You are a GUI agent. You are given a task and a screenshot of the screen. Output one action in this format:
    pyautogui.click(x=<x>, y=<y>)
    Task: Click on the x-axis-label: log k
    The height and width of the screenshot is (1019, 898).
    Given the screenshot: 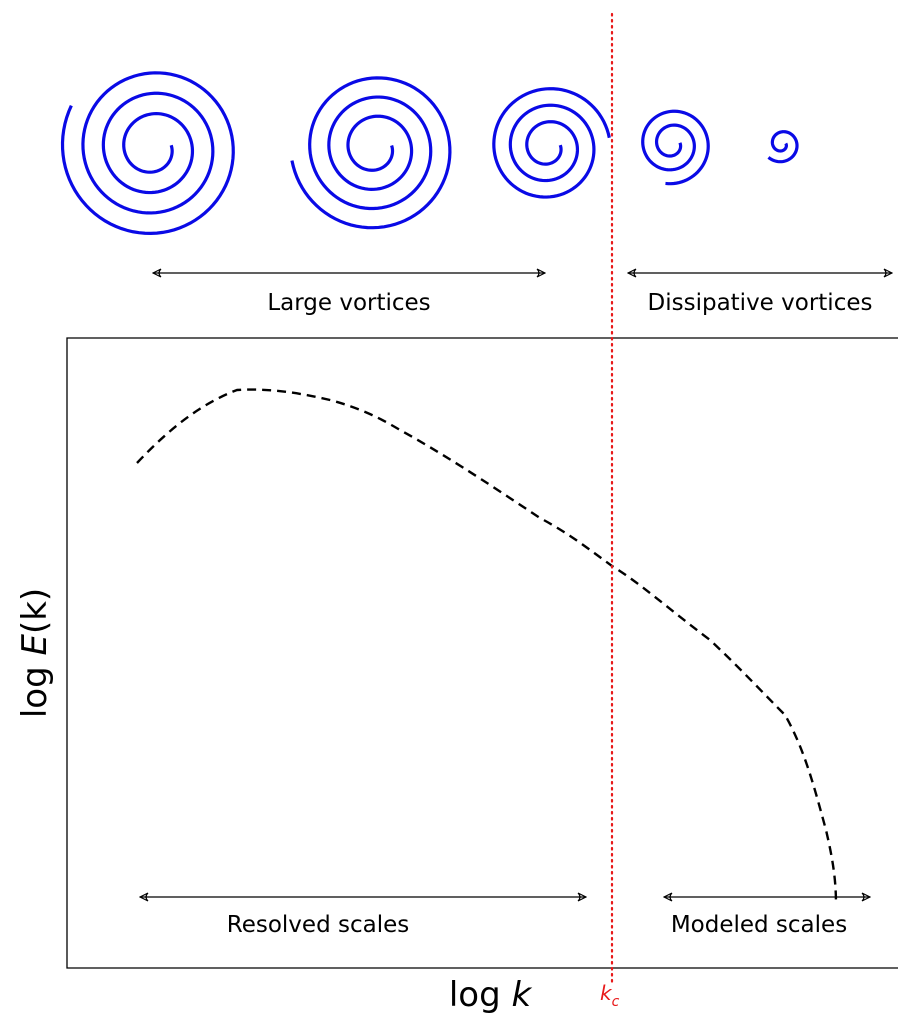 What is the action you would take?
    pyautogui.click(x=491, y=995)
    